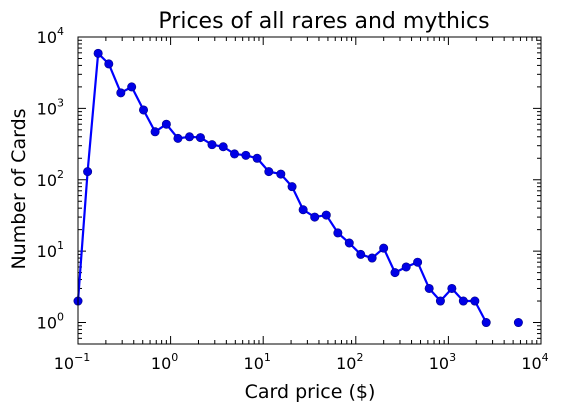  I want to click on y-tick-label: 10⁴, so click(50, 36).